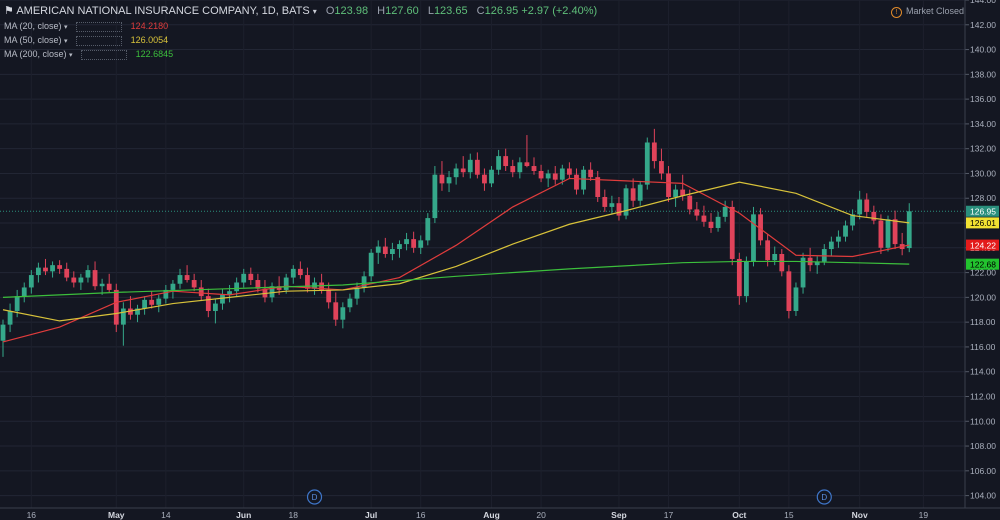 The height and width of the screenshot is (520, 1000). What do you see at coordinates (983, 446) in the screenshot?
I see `y-tick-label: 108.00` at bounding box center [983, 446].